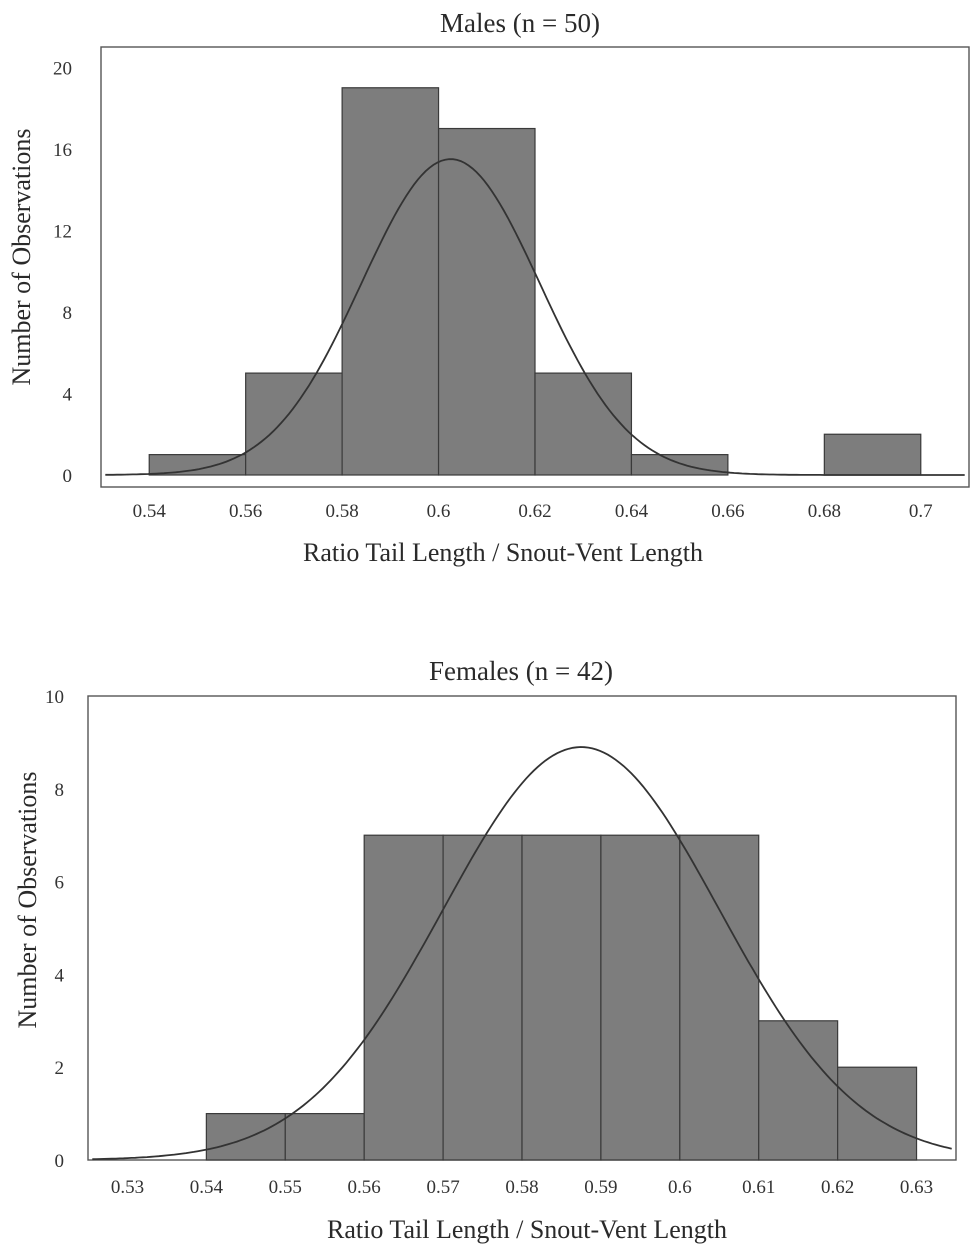 The image size is (973, 1247). What do you see at coordinates (680, 1187) in the screenshot?
I see `x-tick-label-7: 0.6` at bounding box center [680, 1187].